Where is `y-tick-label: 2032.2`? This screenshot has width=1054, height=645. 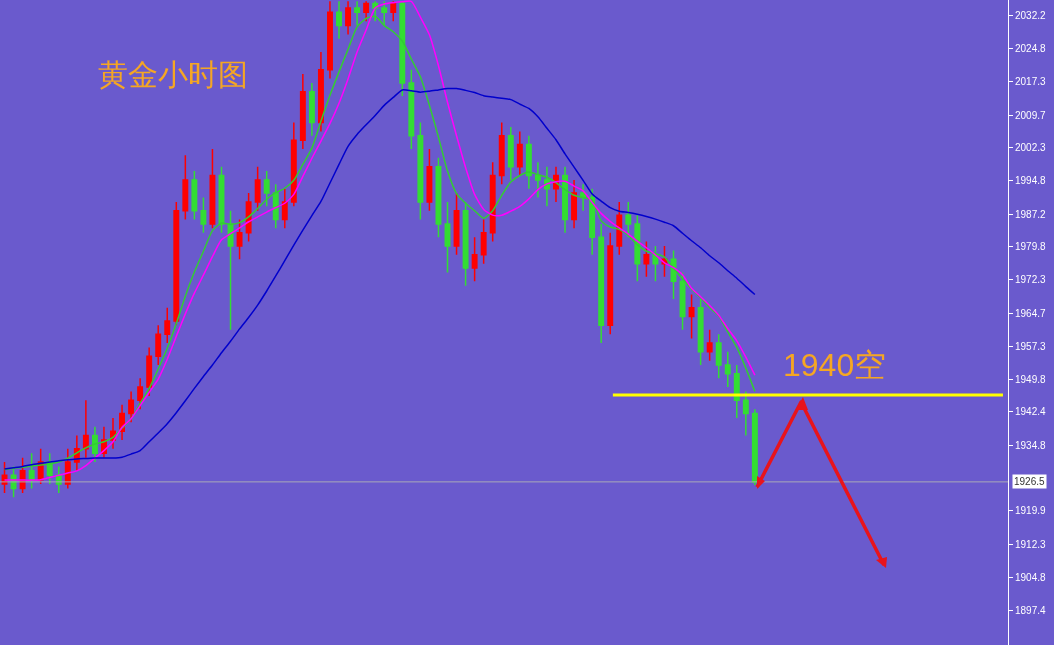
y-tick-label: 2032.2 is located at coordinates (1031, 16).